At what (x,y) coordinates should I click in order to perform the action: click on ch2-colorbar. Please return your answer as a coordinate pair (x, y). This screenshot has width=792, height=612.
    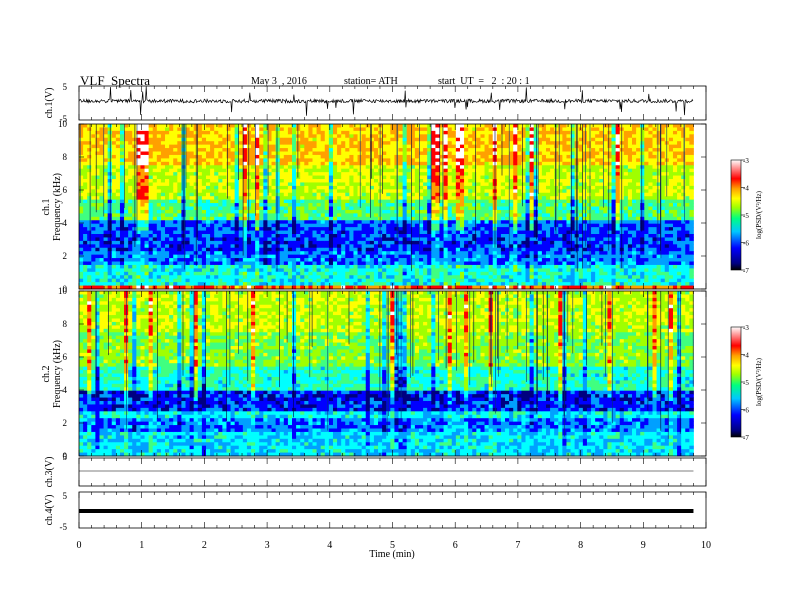
    Looking at the image, I should click on (736, 382).